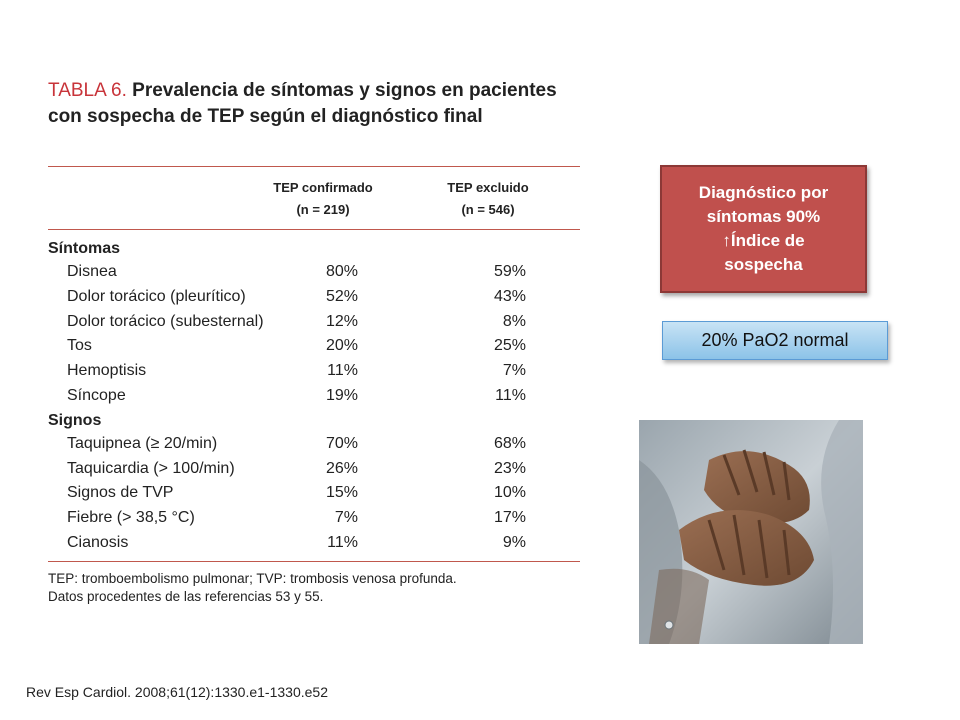 The height and width of the screenshot is (720, 960). I want to click on table-bottom-rule, so click(314, 561).